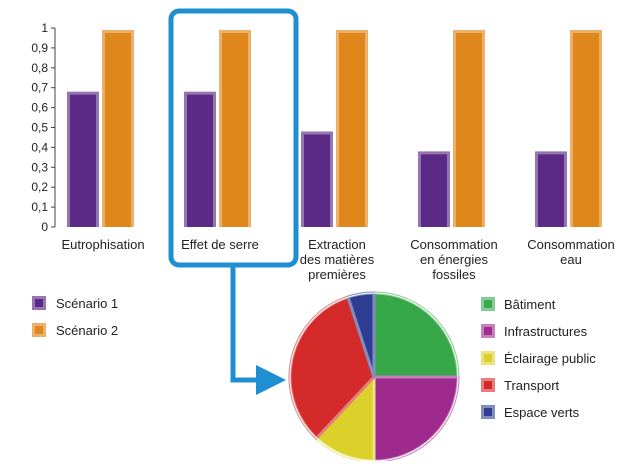  I want to click on category-label-line: premières, so click(337, 274).